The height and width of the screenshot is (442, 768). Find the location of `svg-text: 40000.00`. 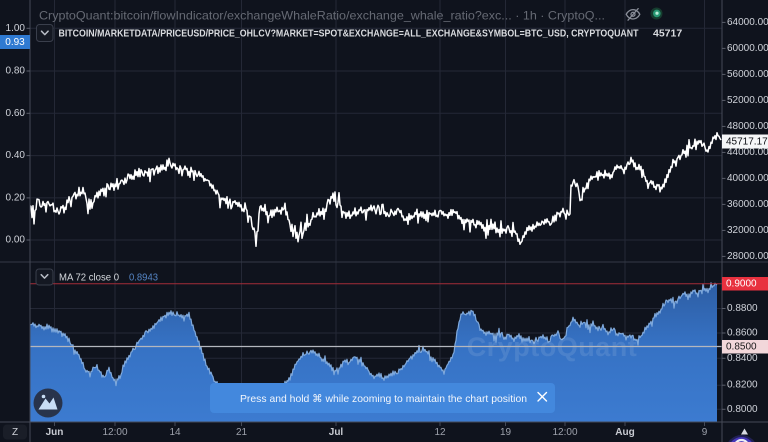

svg-text: 40000.00 is located at coordinates (747, 178).